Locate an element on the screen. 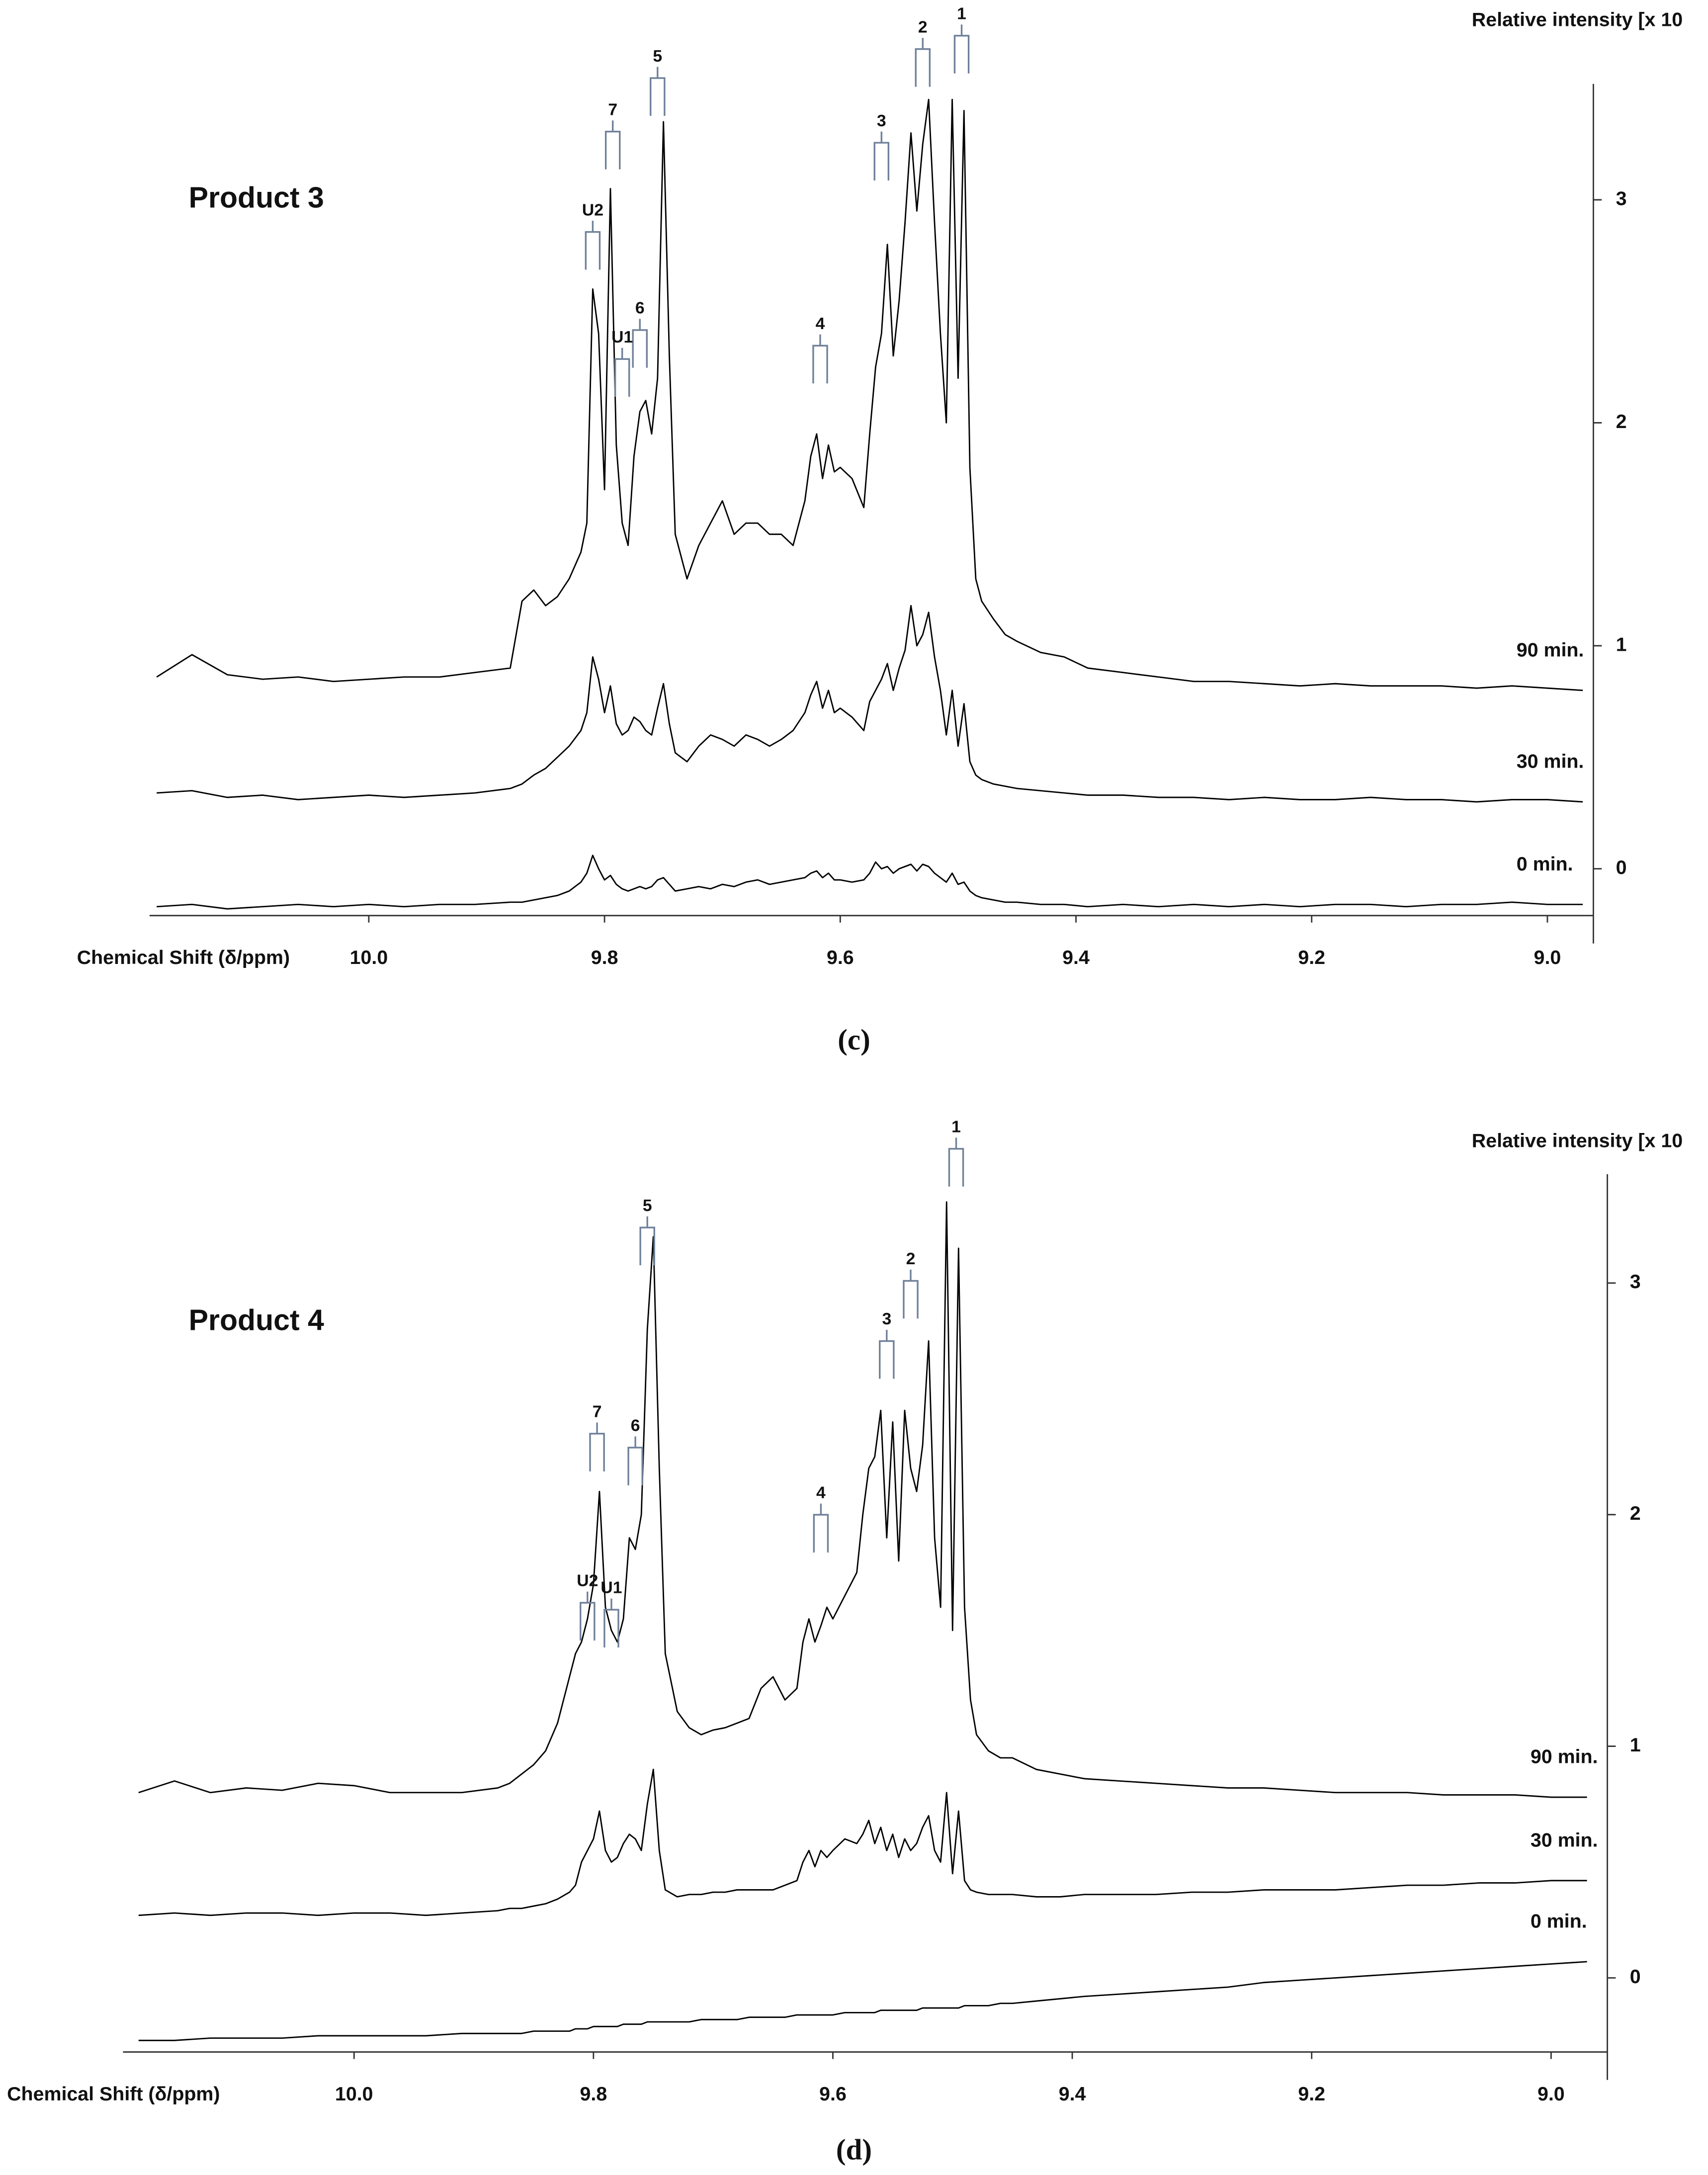  panel-title: Product 4 is located at coordinates (256, 1320).